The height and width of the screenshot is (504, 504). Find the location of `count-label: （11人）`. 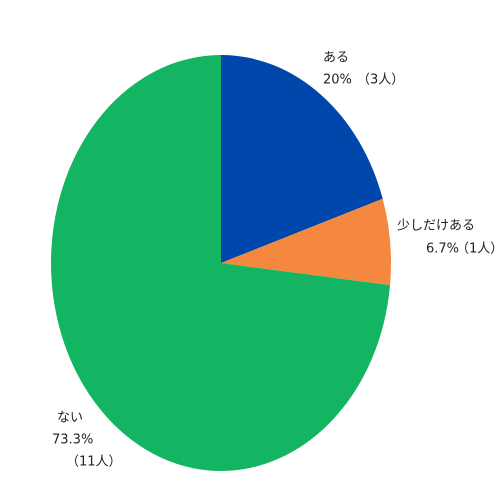

count-label: （11人） is located at coordinates (94, 462).